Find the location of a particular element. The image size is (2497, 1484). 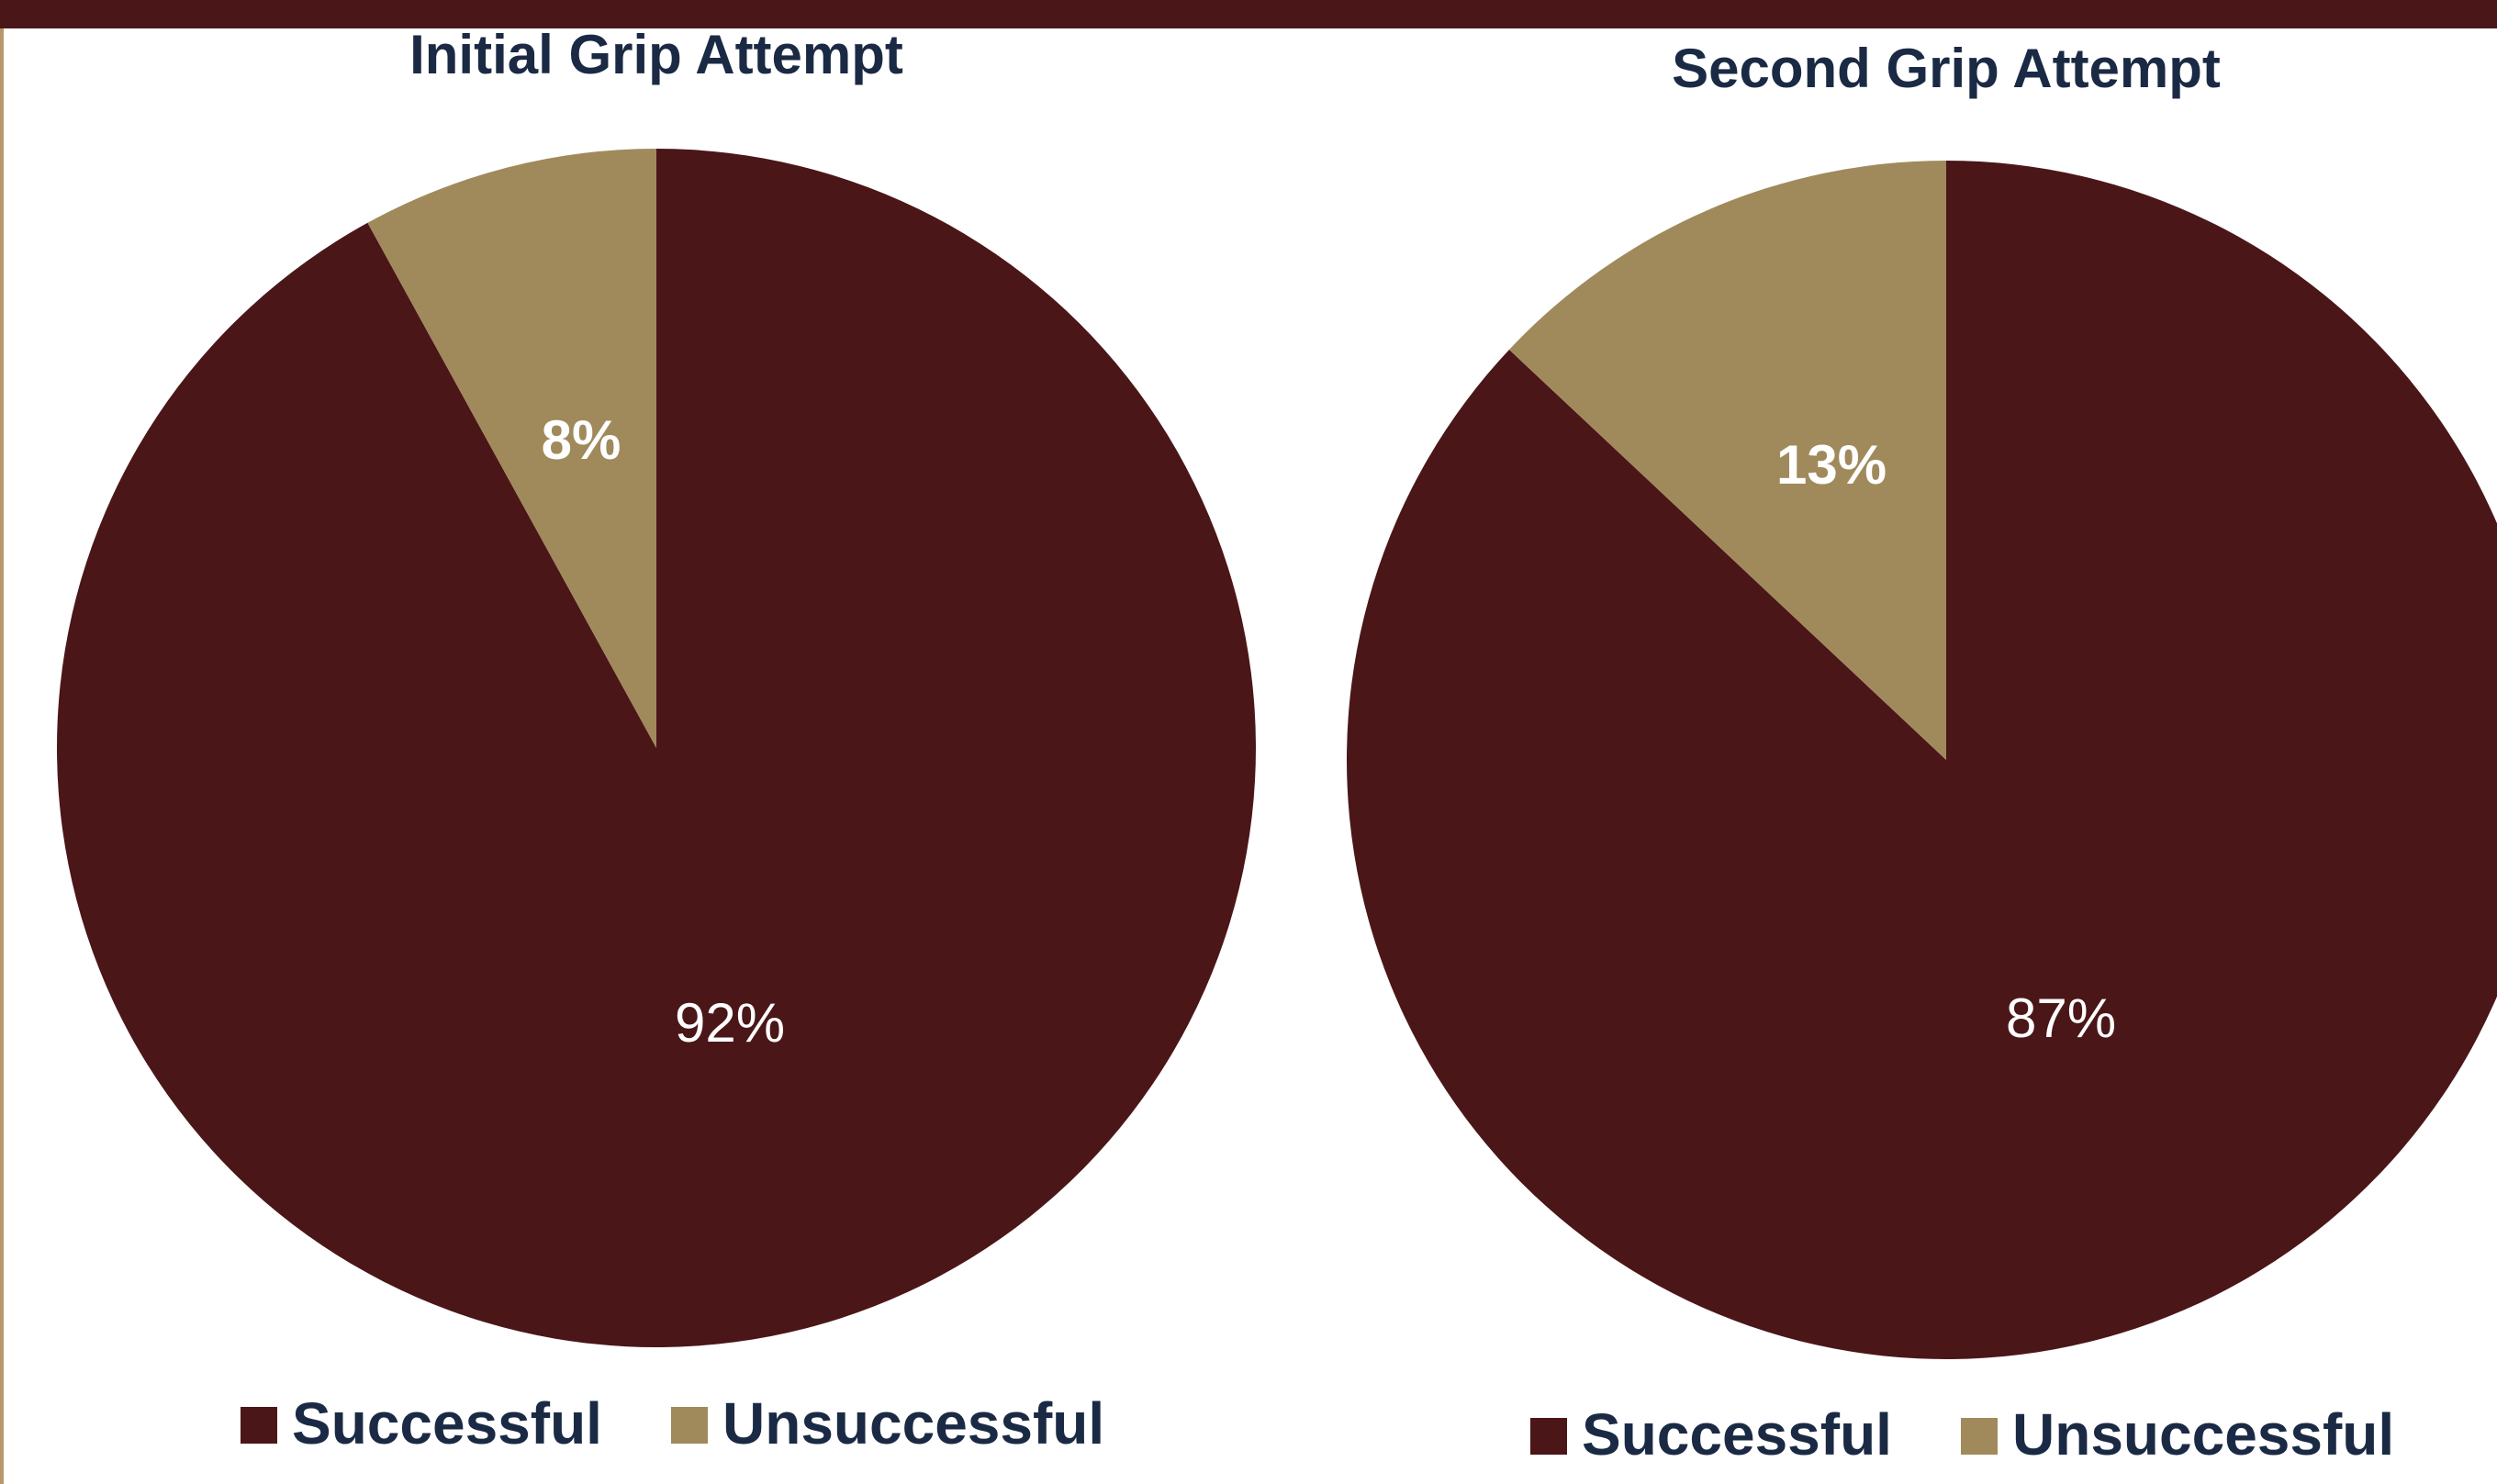

data-label-unsuccessful: 8% is located at coordinates (581, 440).